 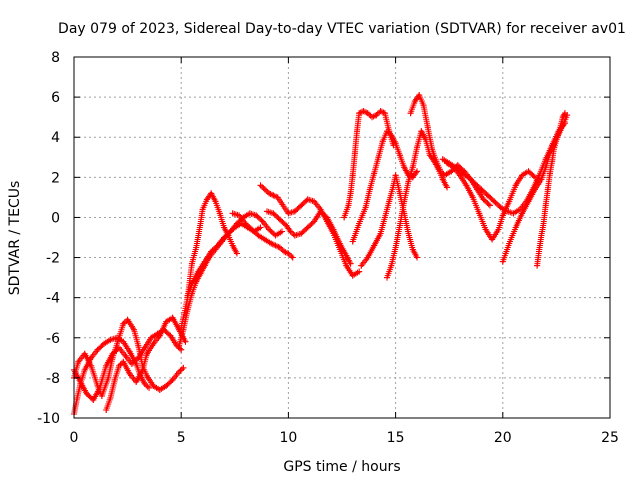 What do you see at coordinates (74, 438) in the screenshot?
I see `x-tick-label: 0` at bounding box center [74, 438].